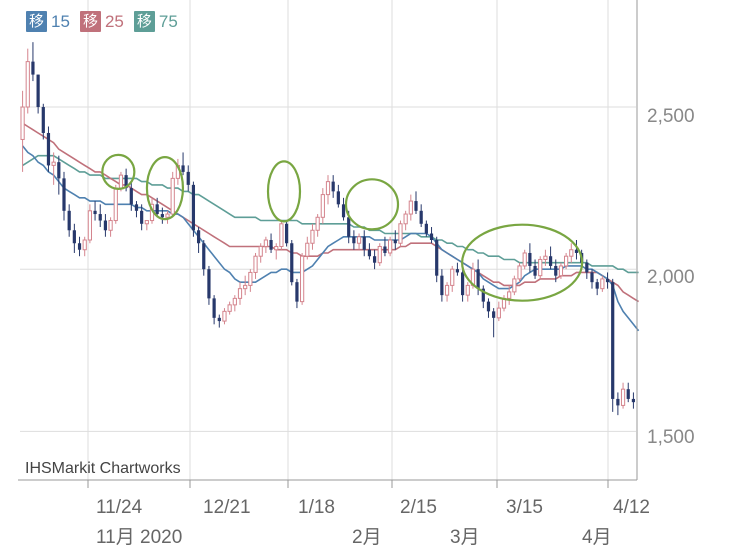  Describe the element at coordinates (168, 21) in the screenshot. I see `legend-value: 75` at that location.